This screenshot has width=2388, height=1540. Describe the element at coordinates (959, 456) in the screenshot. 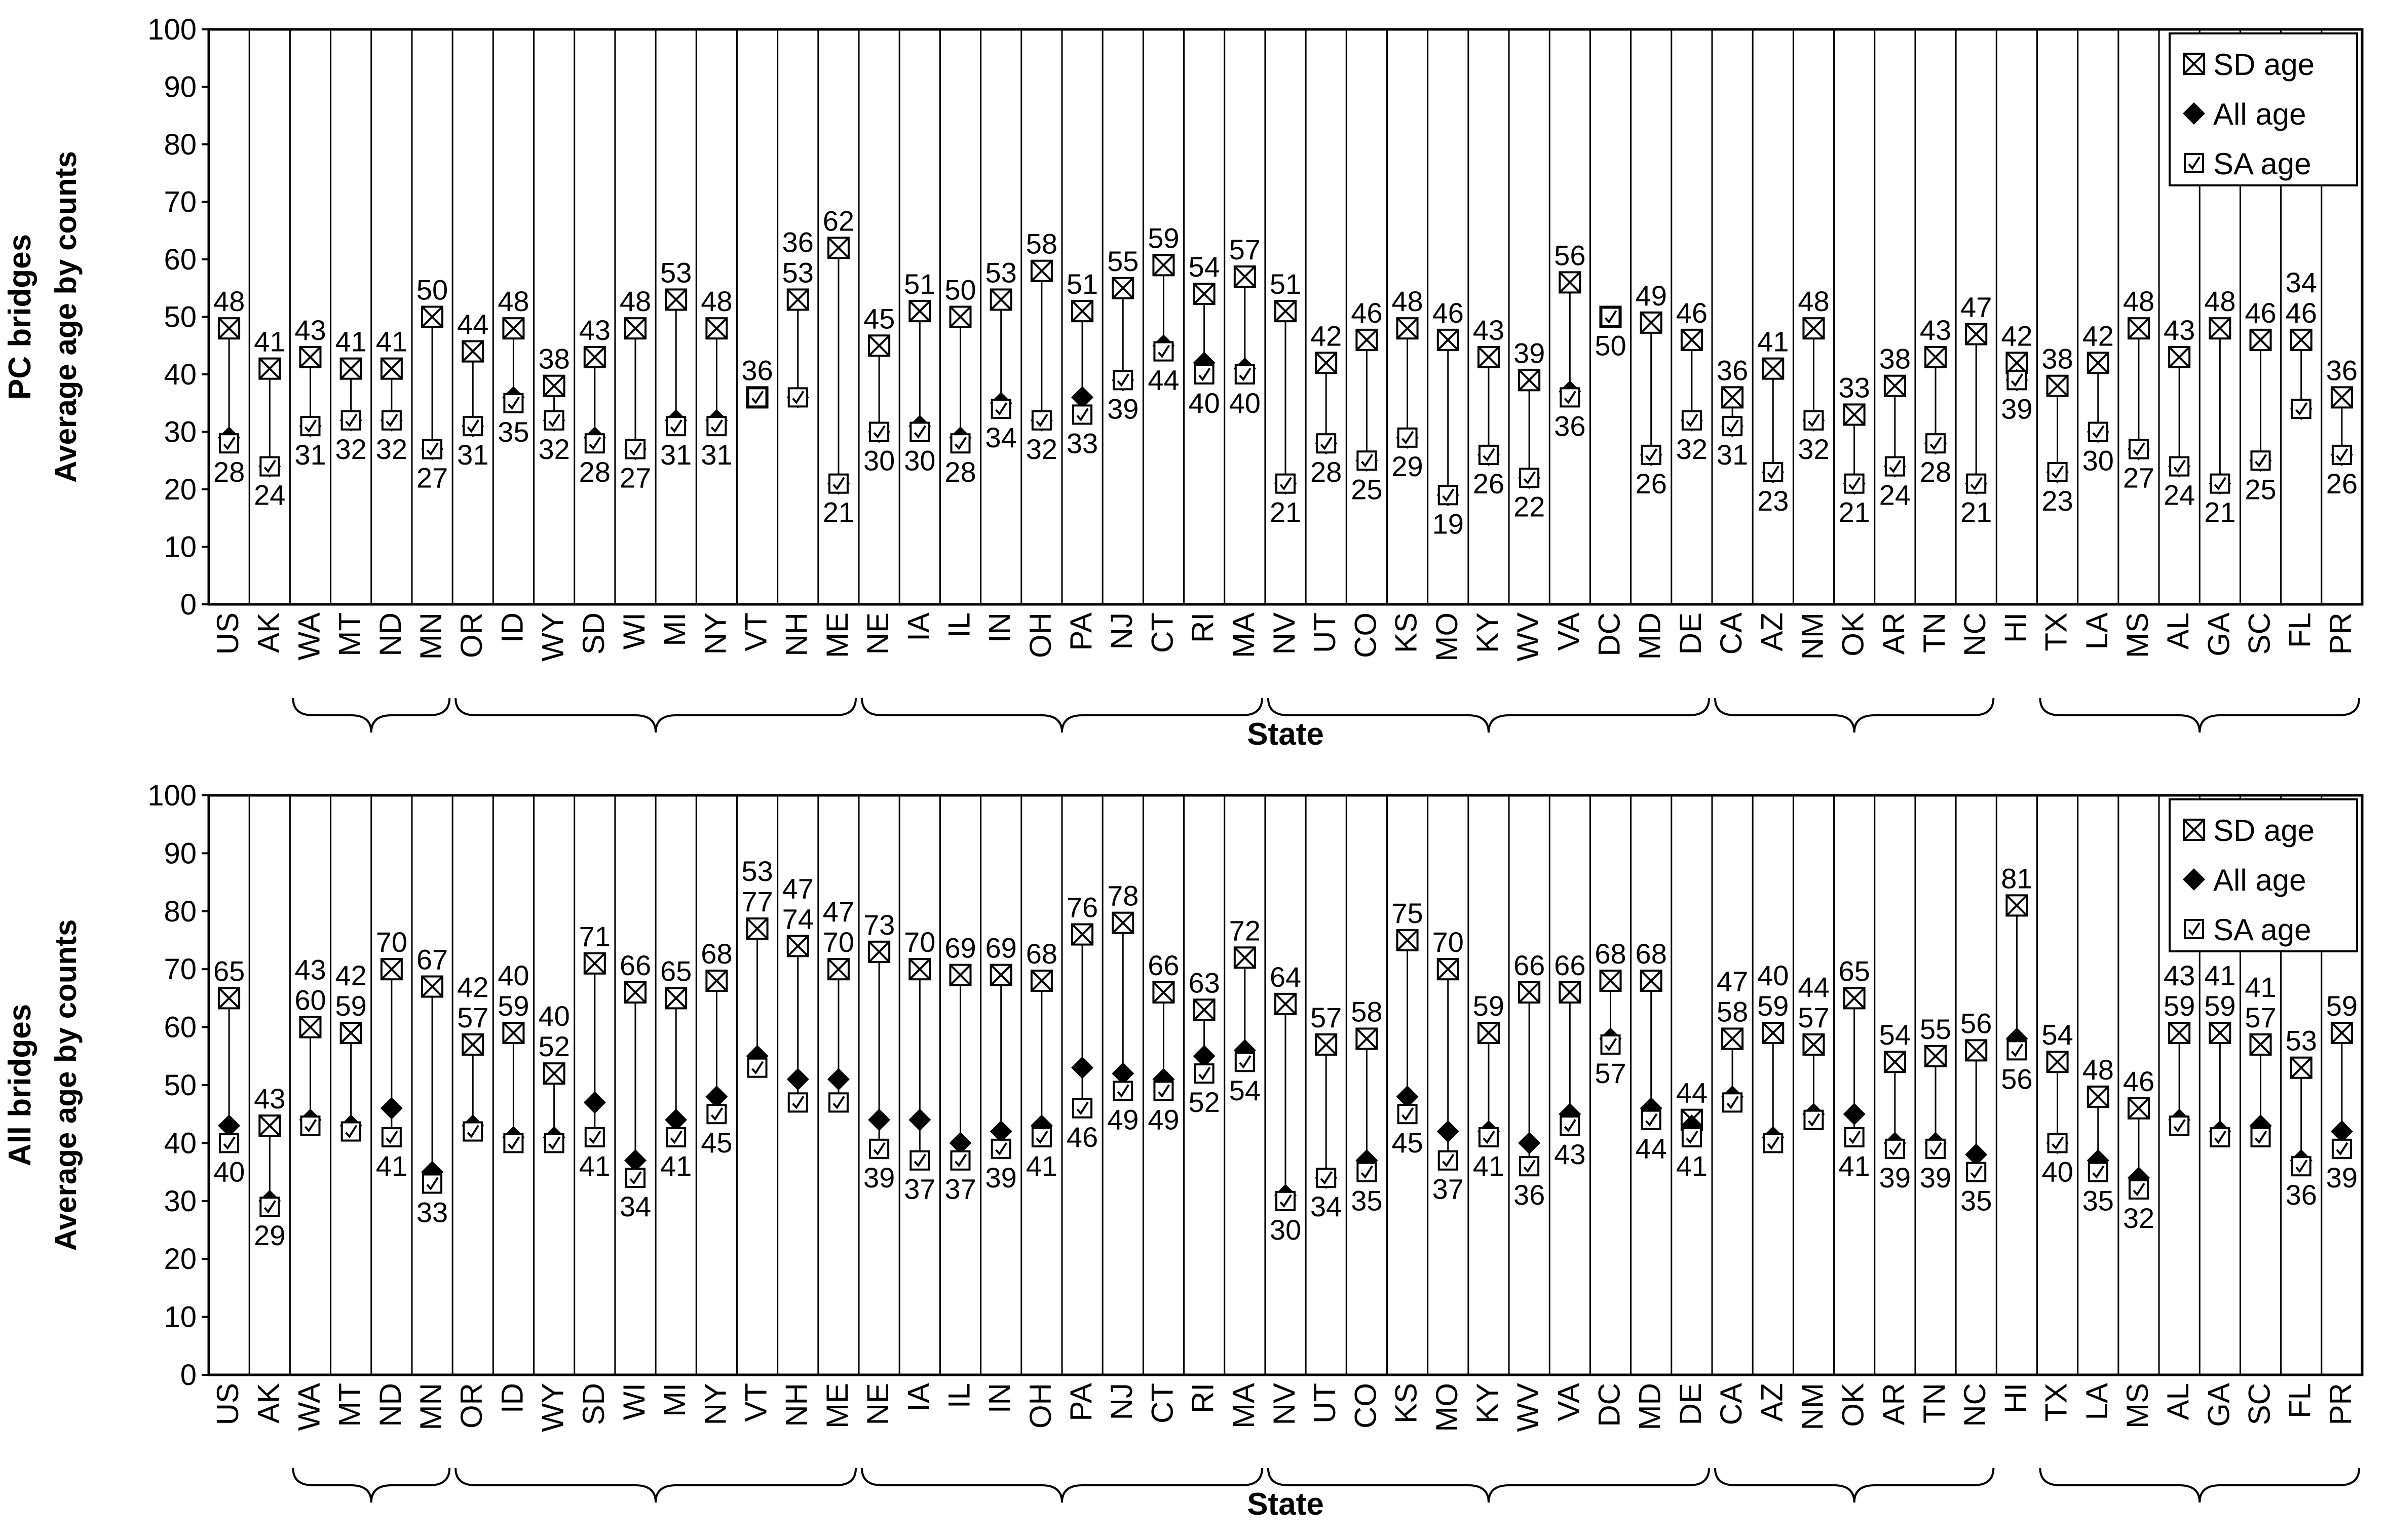

I see `state-column-il: 50 28 IL` at that location.